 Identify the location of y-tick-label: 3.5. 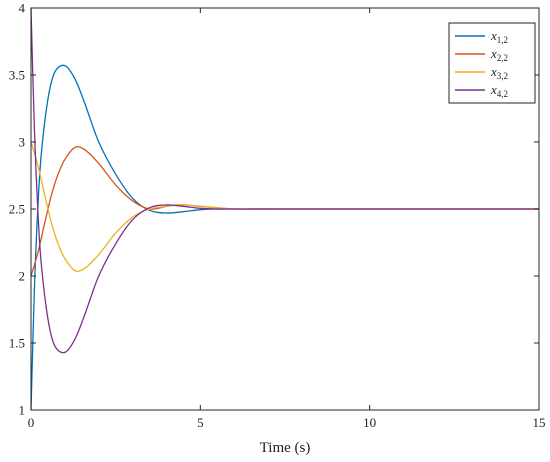
(17, 75).